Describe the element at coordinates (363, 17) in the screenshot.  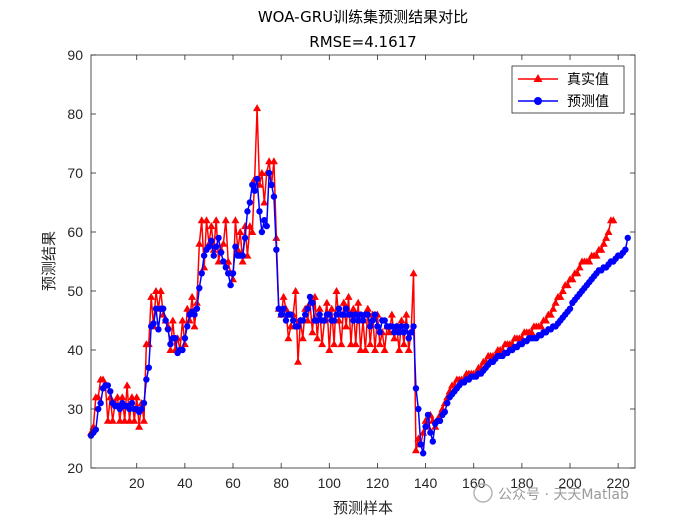
I see `chart-title: WOA-GRU训练集预测结果对比` at that location.